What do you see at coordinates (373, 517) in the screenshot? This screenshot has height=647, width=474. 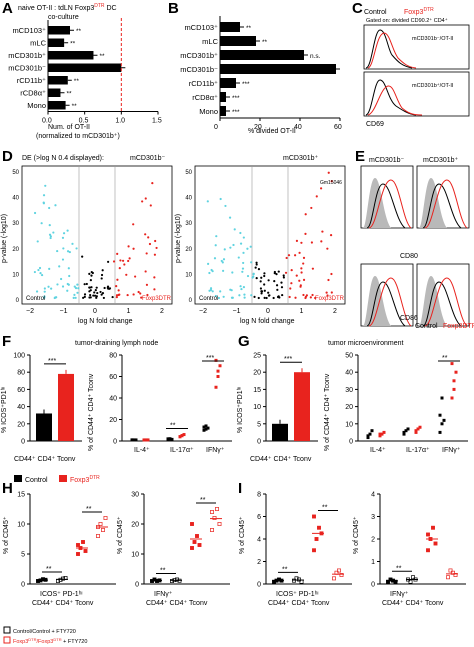 I see `gI-ytick-label: 3` at bounding box center [373, 517].